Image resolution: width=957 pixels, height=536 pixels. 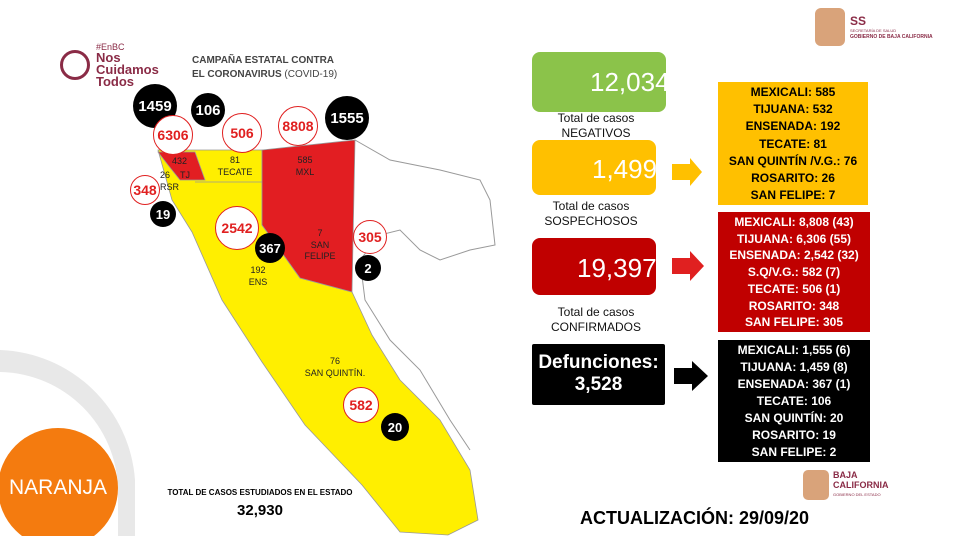 I want to click on confirmed-box, so click(x=594, y=266).